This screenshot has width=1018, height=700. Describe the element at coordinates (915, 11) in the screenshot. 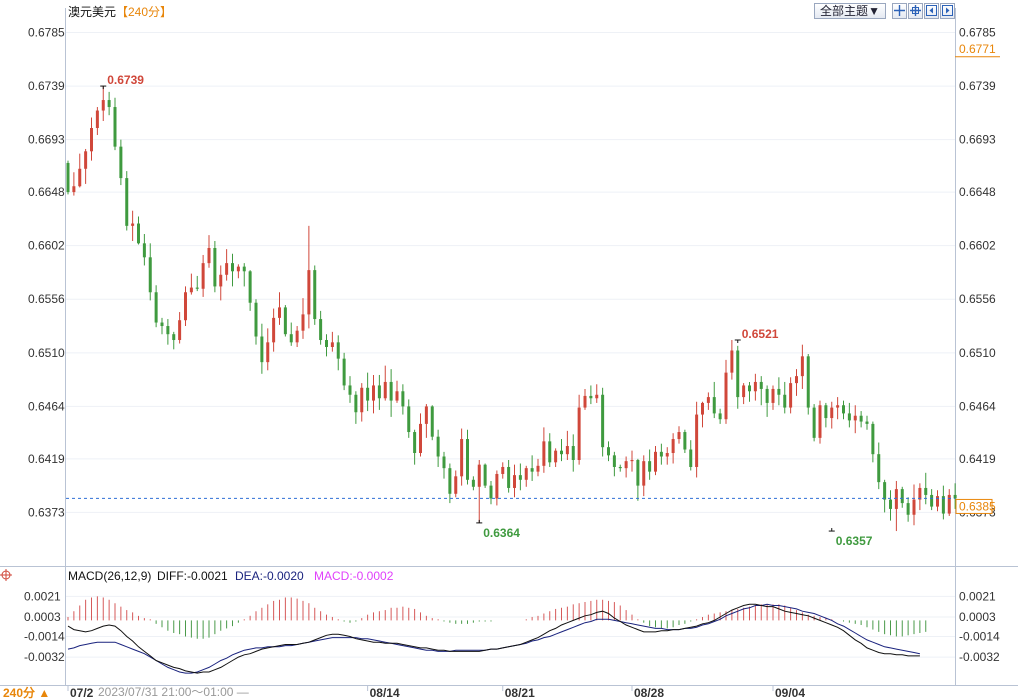

I see `zoom-out-icon` at that location.